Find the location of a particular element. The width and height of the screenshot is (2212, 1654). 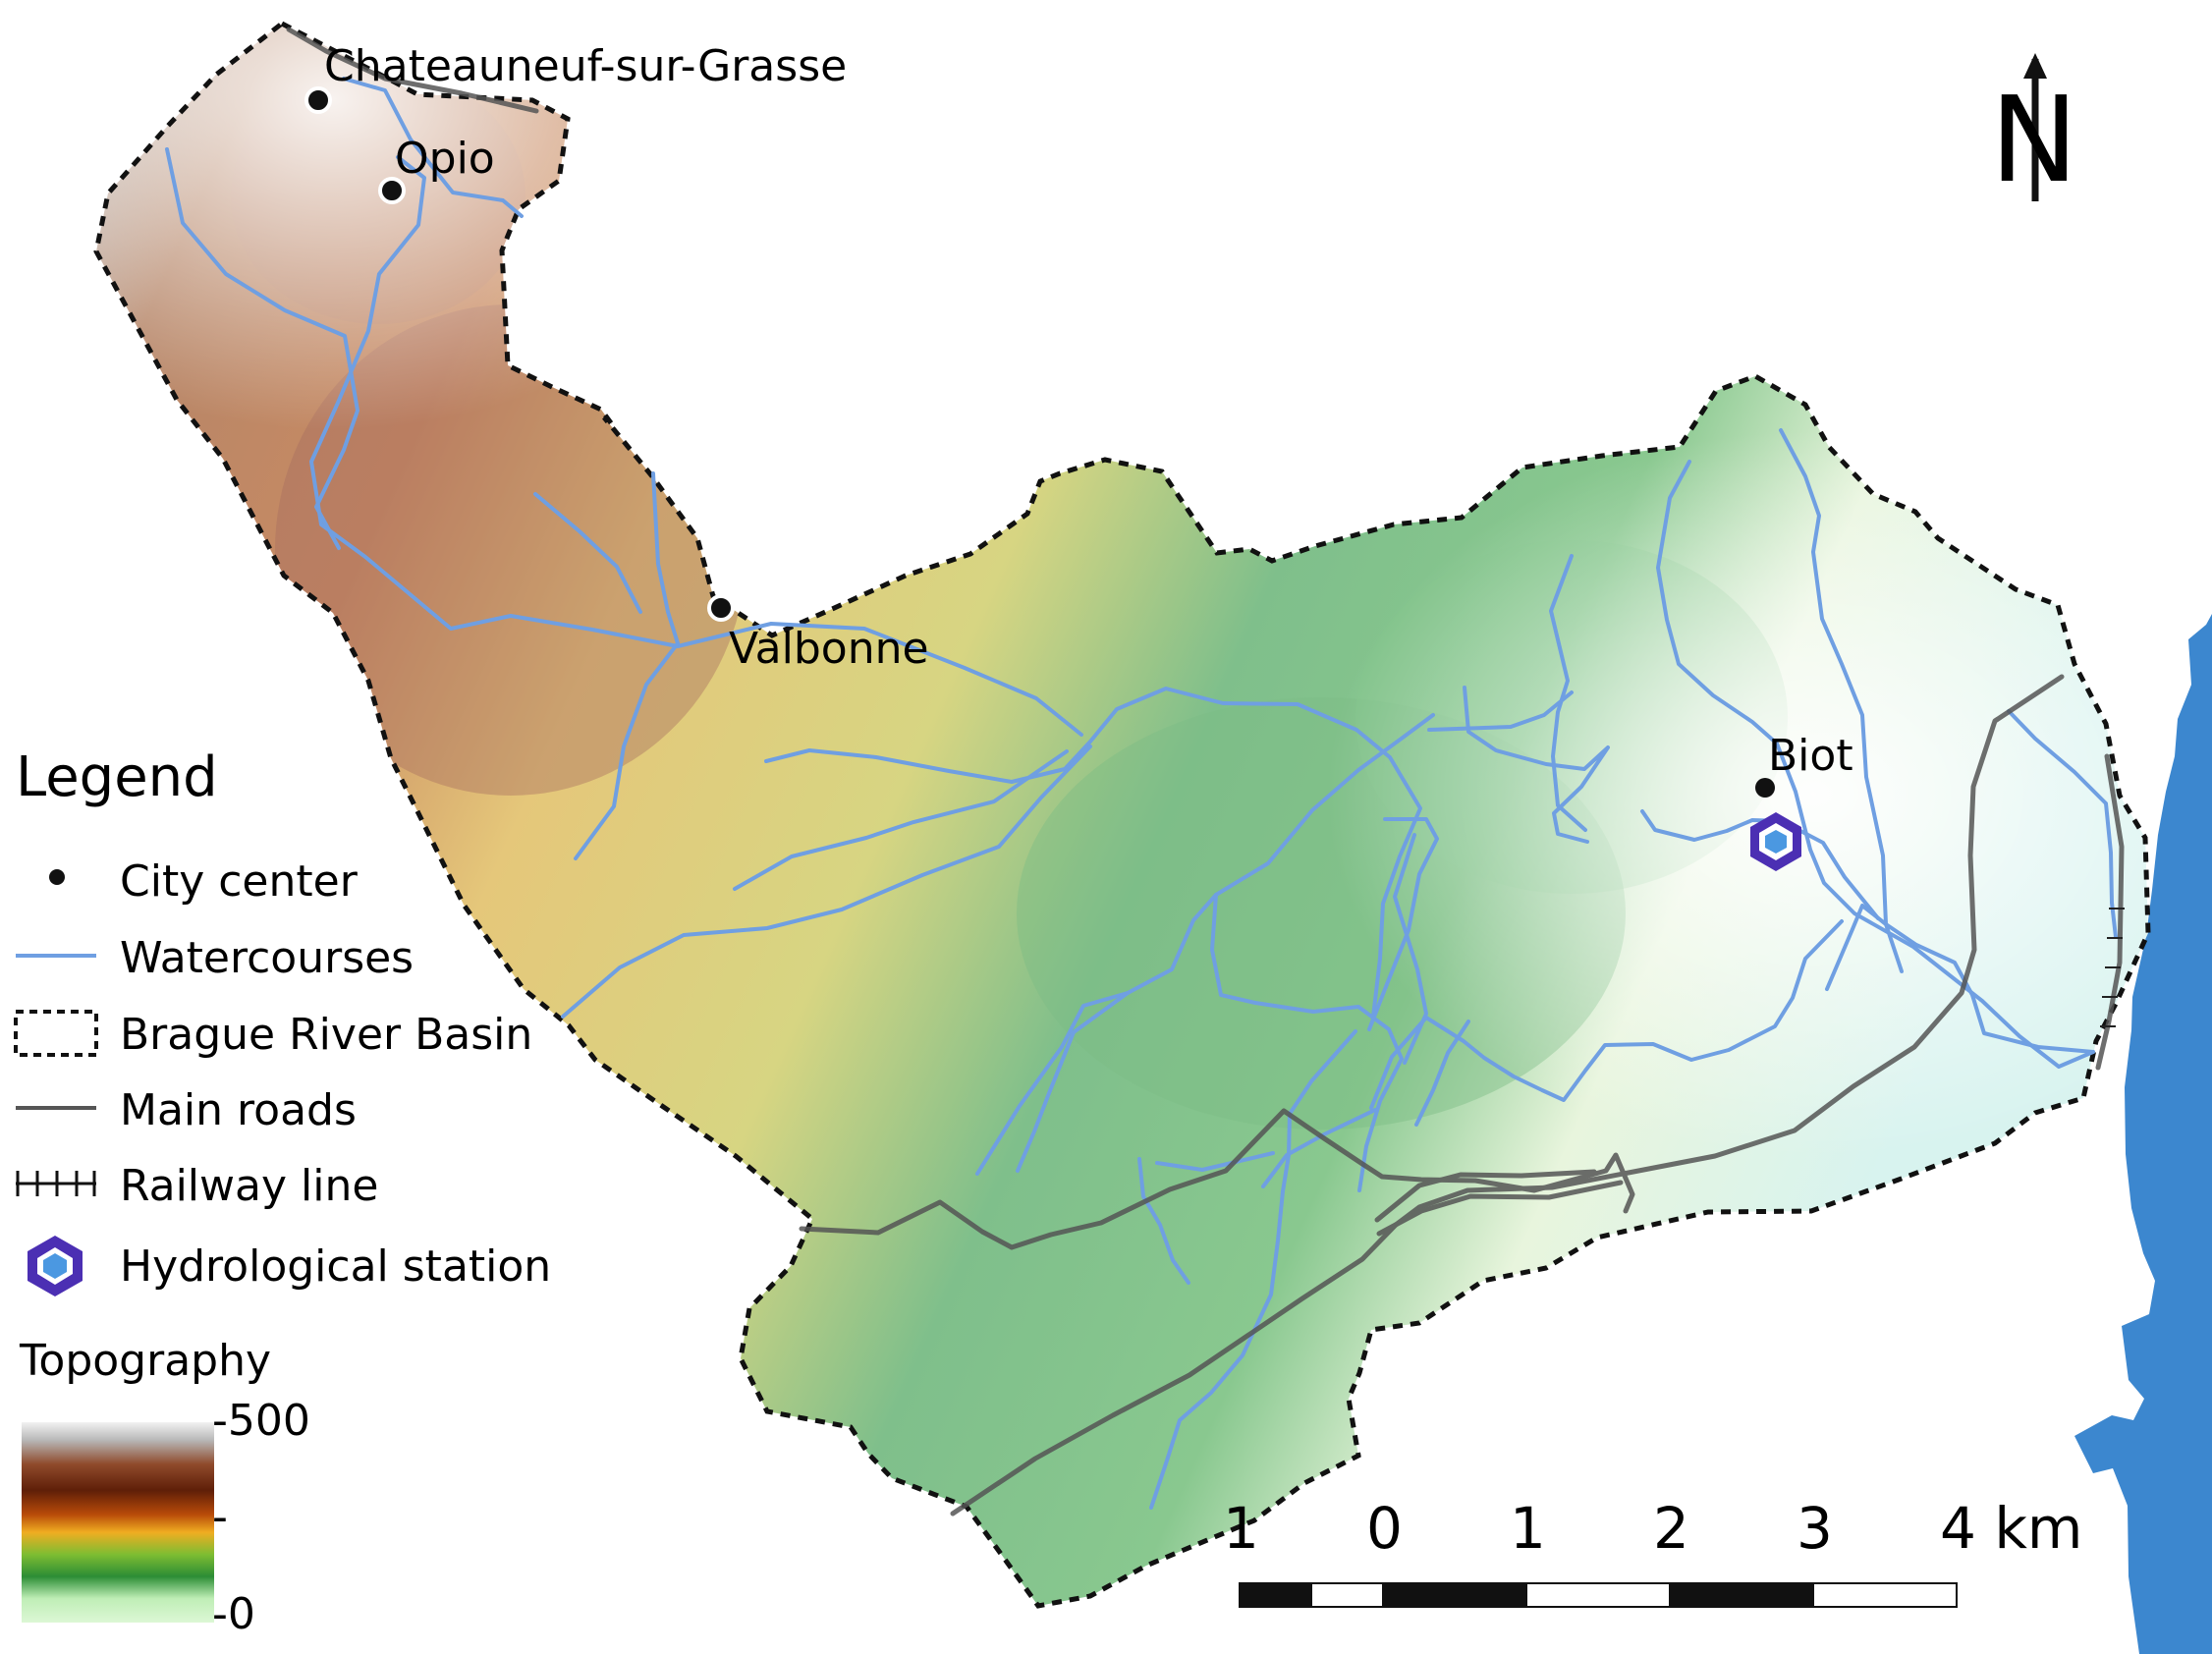

city-label-valbonne: Valbonne is located at coordinates (829, 649).